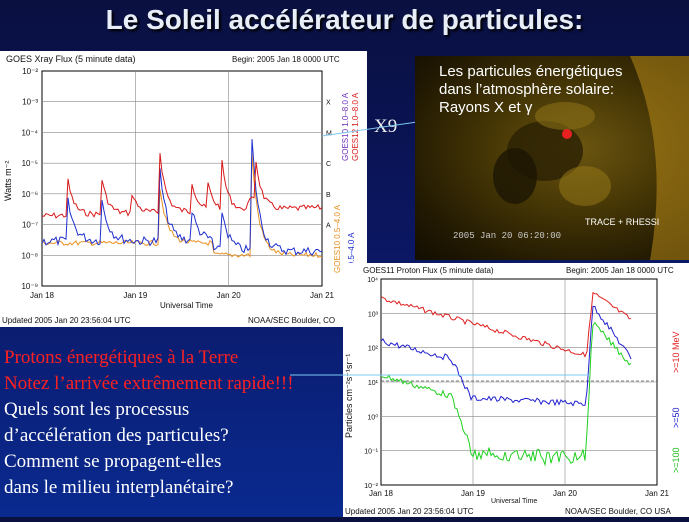  I want to click on sun-caption-line1: Les particules énergétiques, so click(531, 71).